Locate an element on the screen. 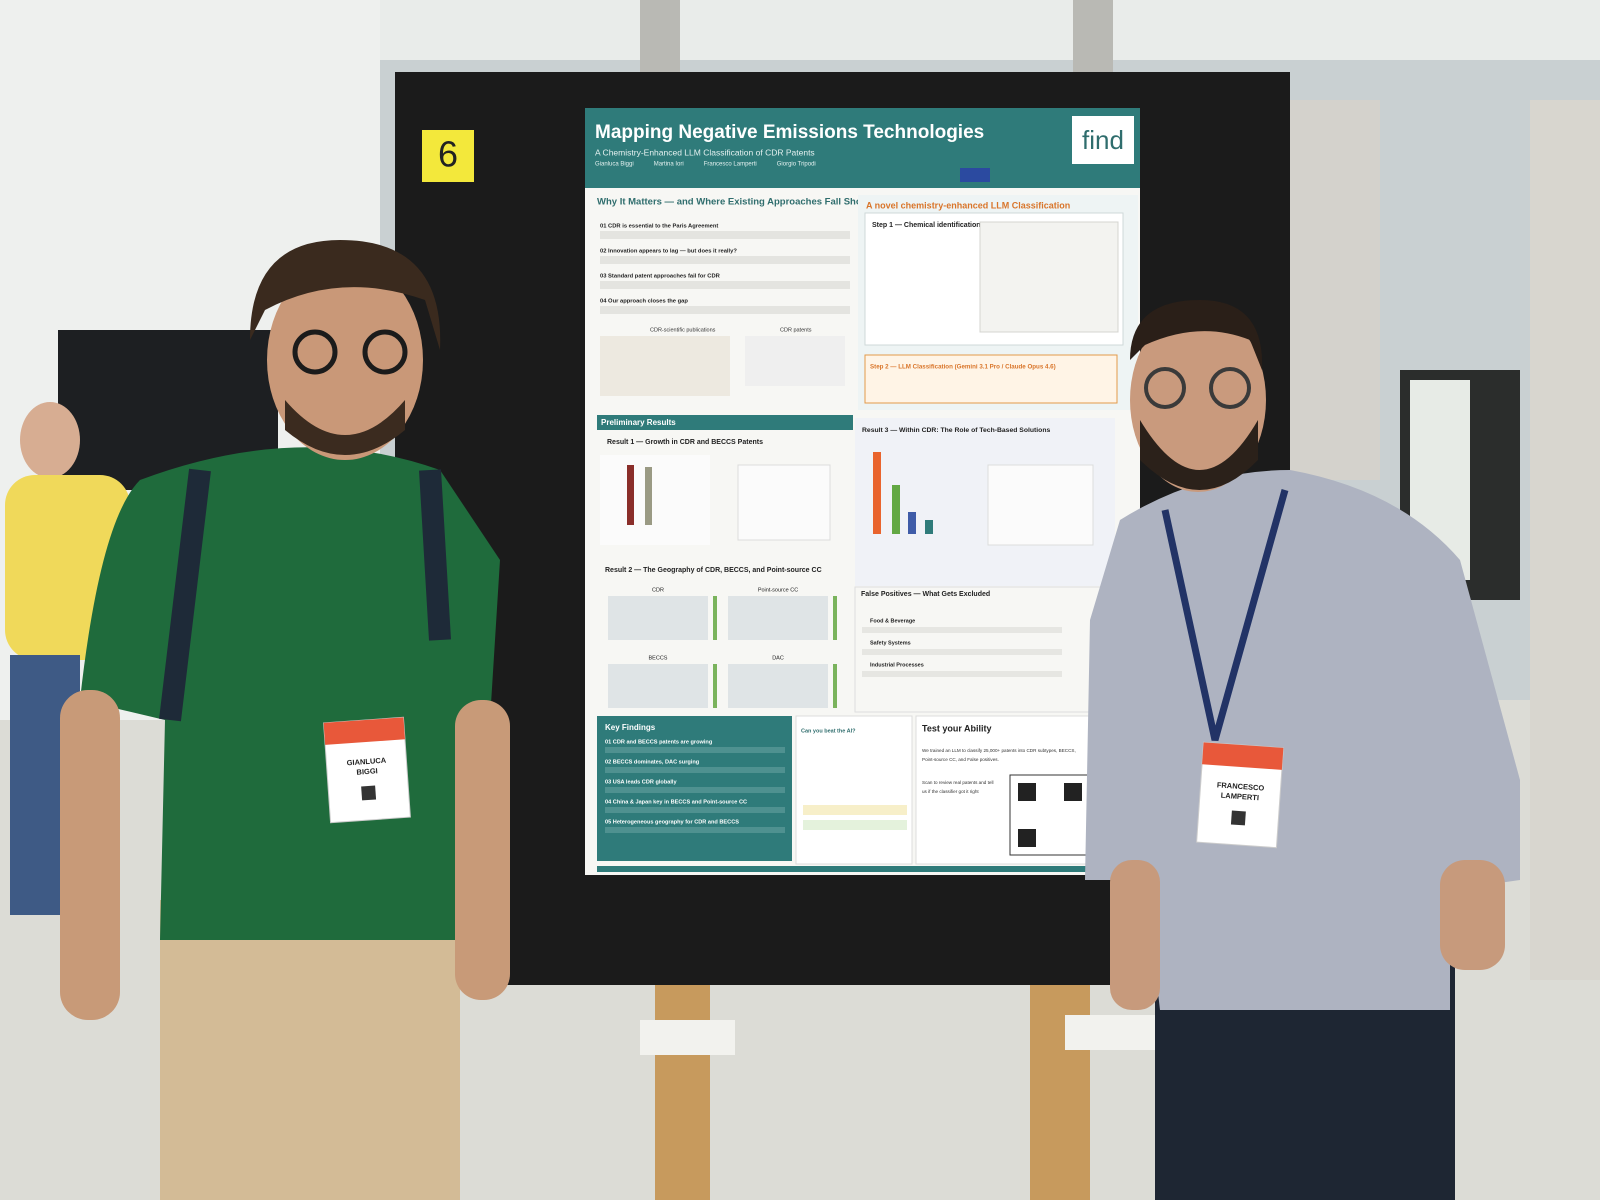 Image resolution: width=1600 pixels, height=1200 pixels. fp-item: Industrial Processes is located at coordinates (897, 665).